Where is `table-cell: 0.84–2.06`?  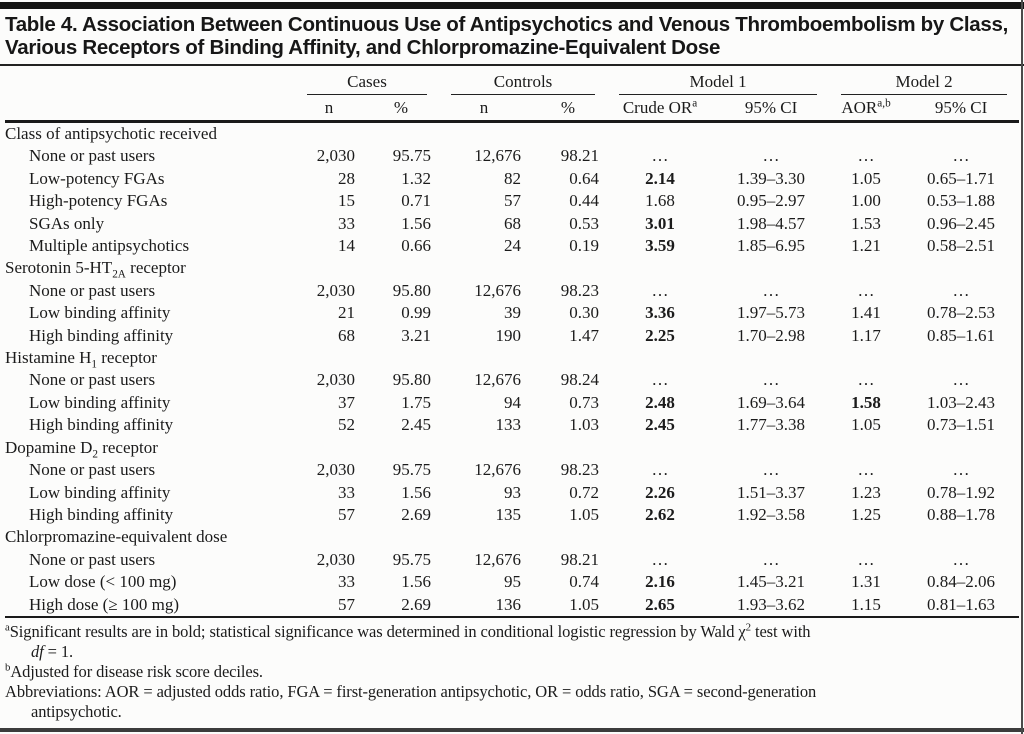 table-cell: 0.84–2.06 is located at coordinates (961, 582).